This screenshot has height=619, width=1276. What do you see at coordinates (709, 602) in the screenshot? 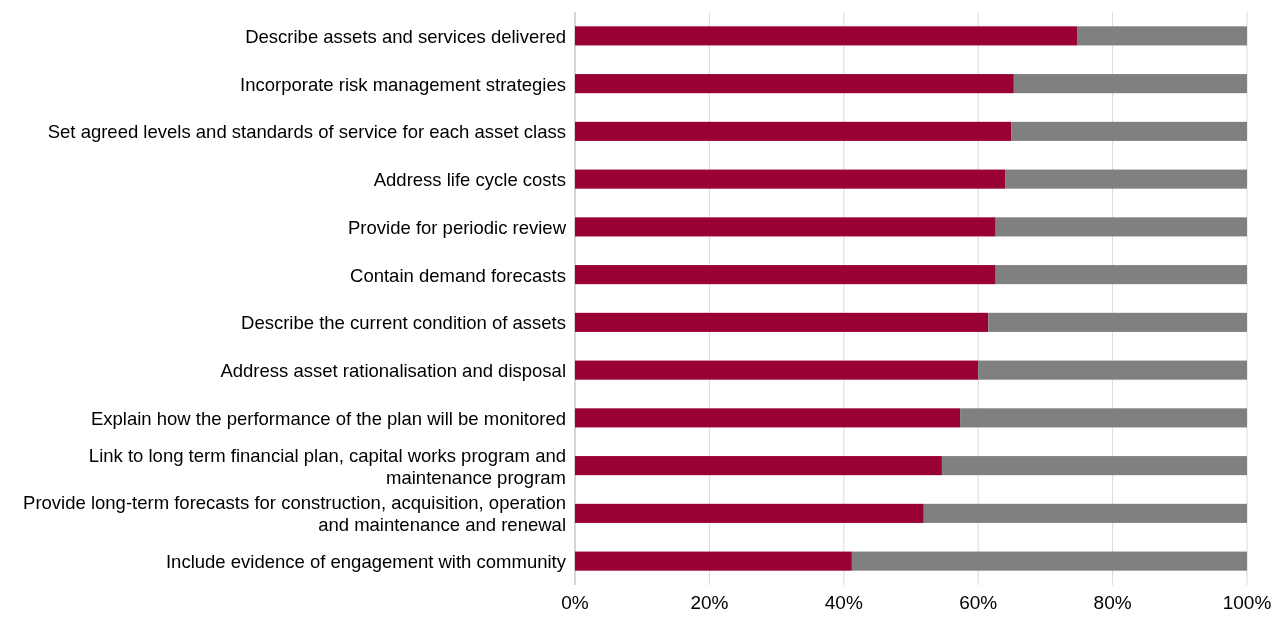
I see `x-tick-label: 20%` at bounding box center [709, 602].